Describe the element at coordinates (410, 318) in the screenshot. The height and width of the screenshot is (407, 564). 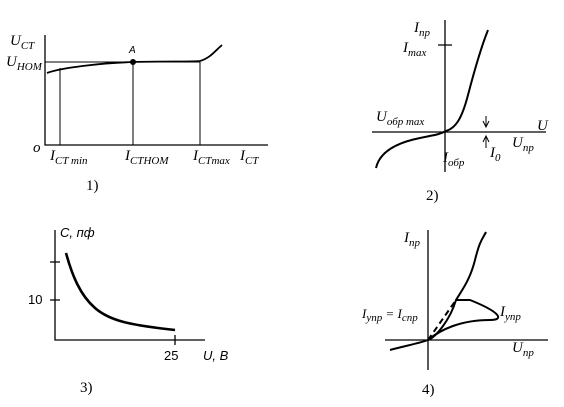
I see `text-part: спр` at that location.